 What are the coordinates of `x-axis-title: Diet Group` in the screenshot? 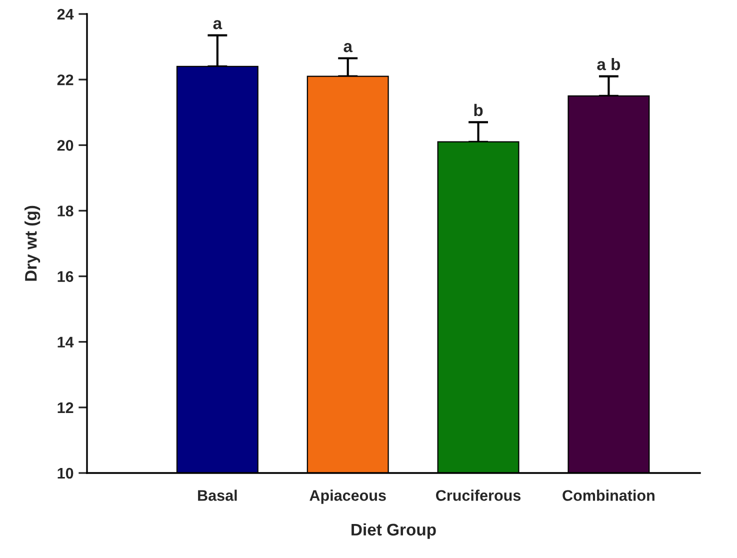 It's located at (394, 531).